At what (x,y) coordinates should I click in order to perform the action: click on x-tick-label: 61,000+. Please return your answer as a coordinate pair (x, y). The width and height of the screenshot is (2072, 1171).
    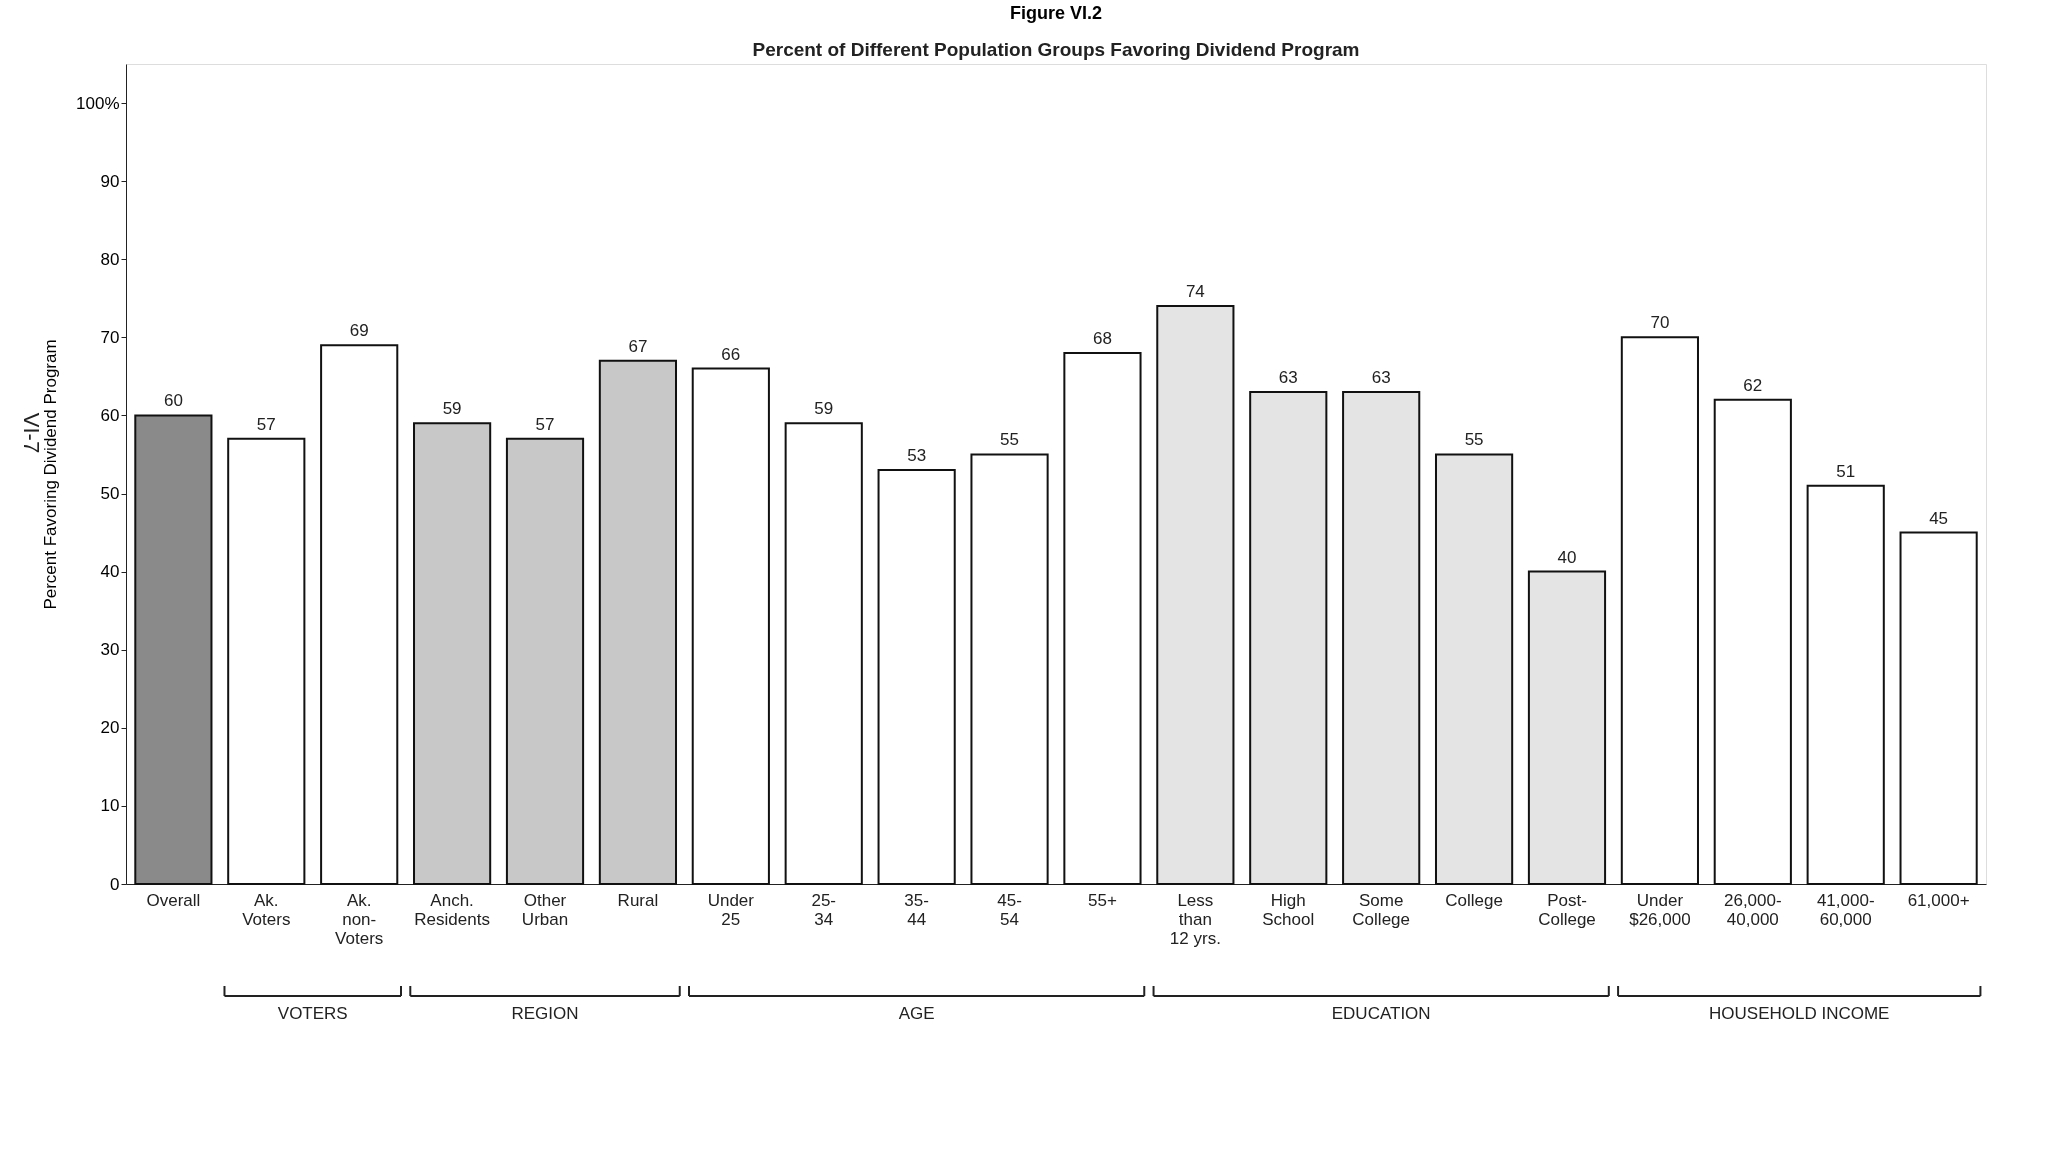
    Looking at the image, I should click on (1938, 900).